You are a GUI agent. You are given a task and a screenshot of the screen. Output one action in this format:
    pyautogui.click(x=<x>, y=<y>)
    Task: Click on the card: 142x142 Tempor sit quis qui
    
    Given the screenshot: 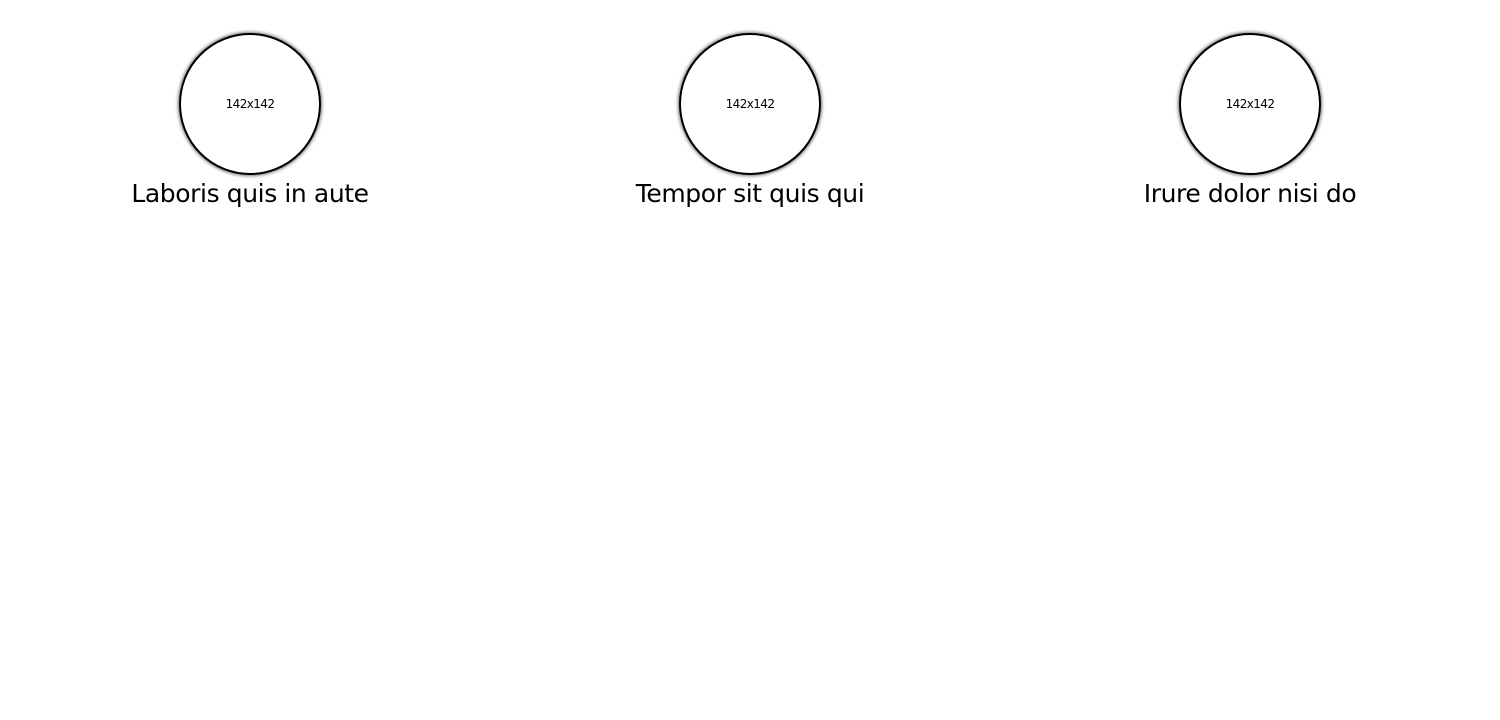 What is the action you would take?
    pyautogui.click(x=750, y=121)
    